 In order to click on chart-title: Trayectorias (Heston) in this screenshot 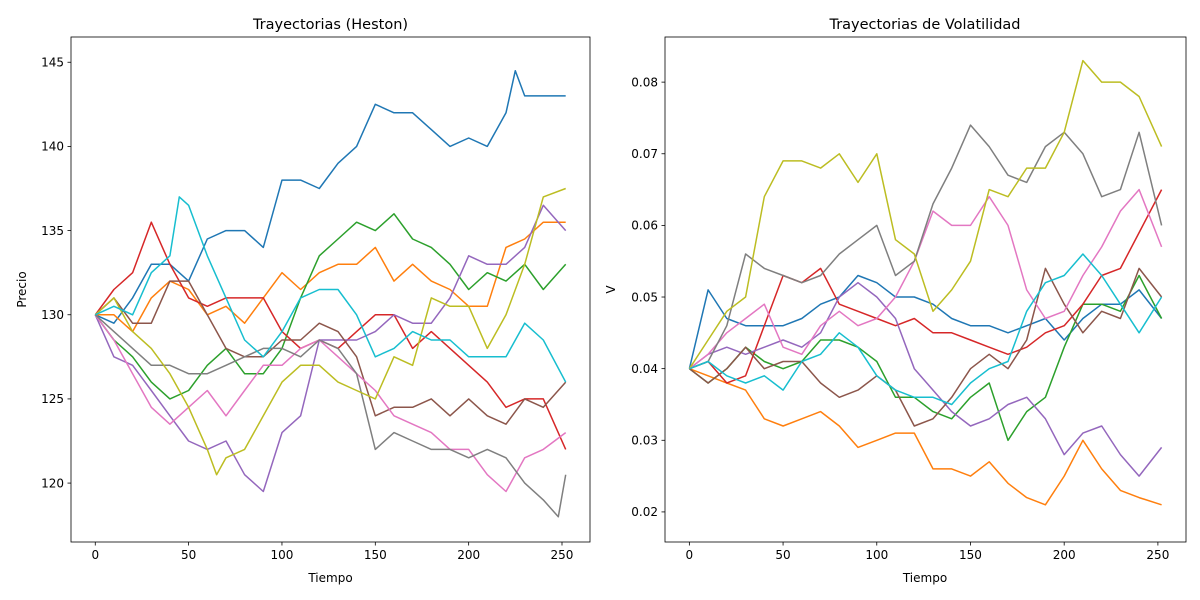, I will do `click(330, 25)`.